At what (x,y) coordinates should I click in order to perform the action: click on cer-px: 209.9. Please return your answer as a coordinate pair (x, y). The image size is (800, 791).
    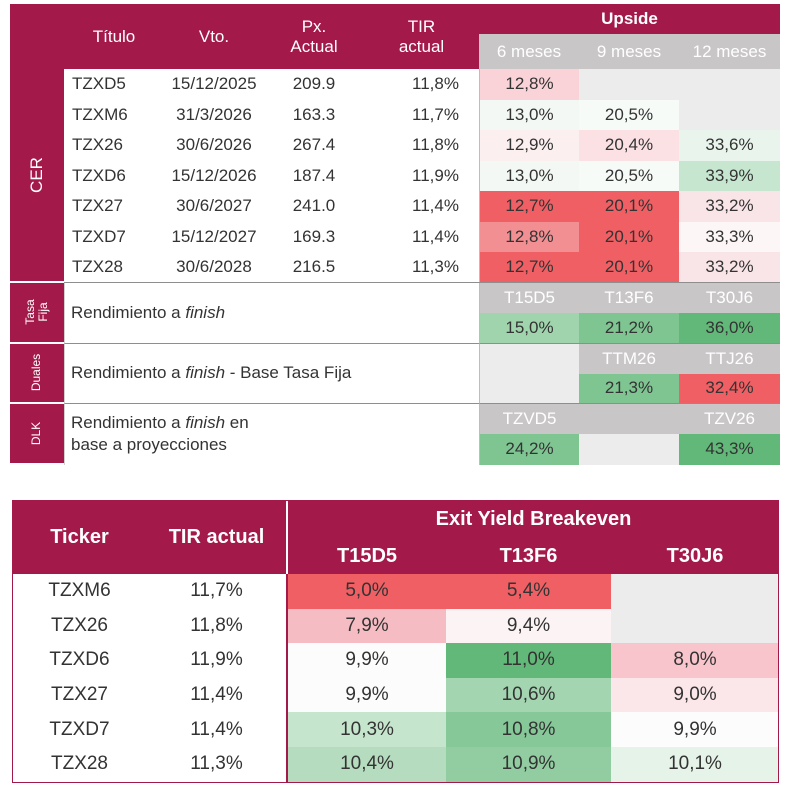
    Looking at the image, I should click on (314, 84).